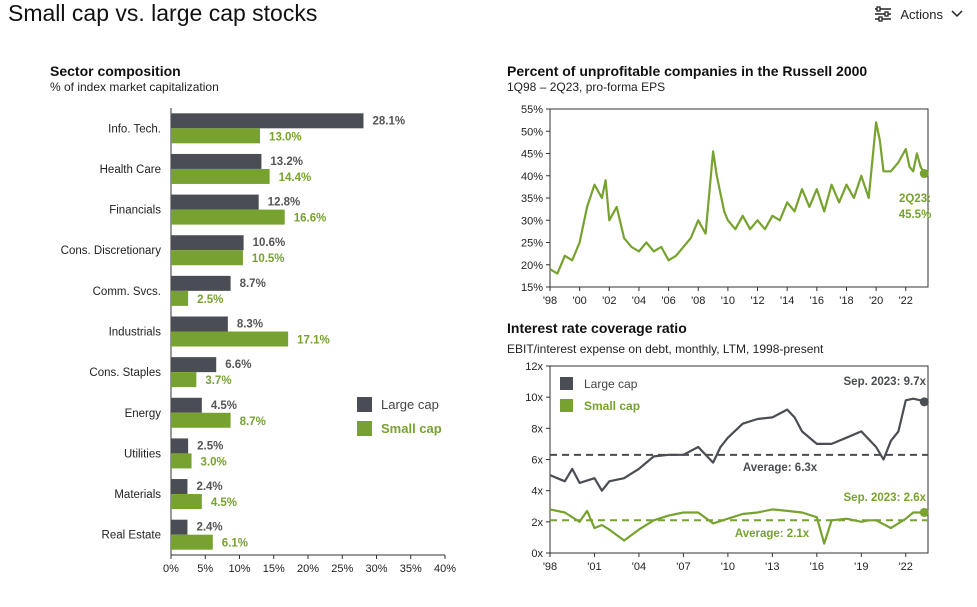 The height and width of the screenshot is (607, 977). Describe the element at coordinates (295, 178) in the screenshot. I see `bar-label-small-cap: 14.4%` at that location.